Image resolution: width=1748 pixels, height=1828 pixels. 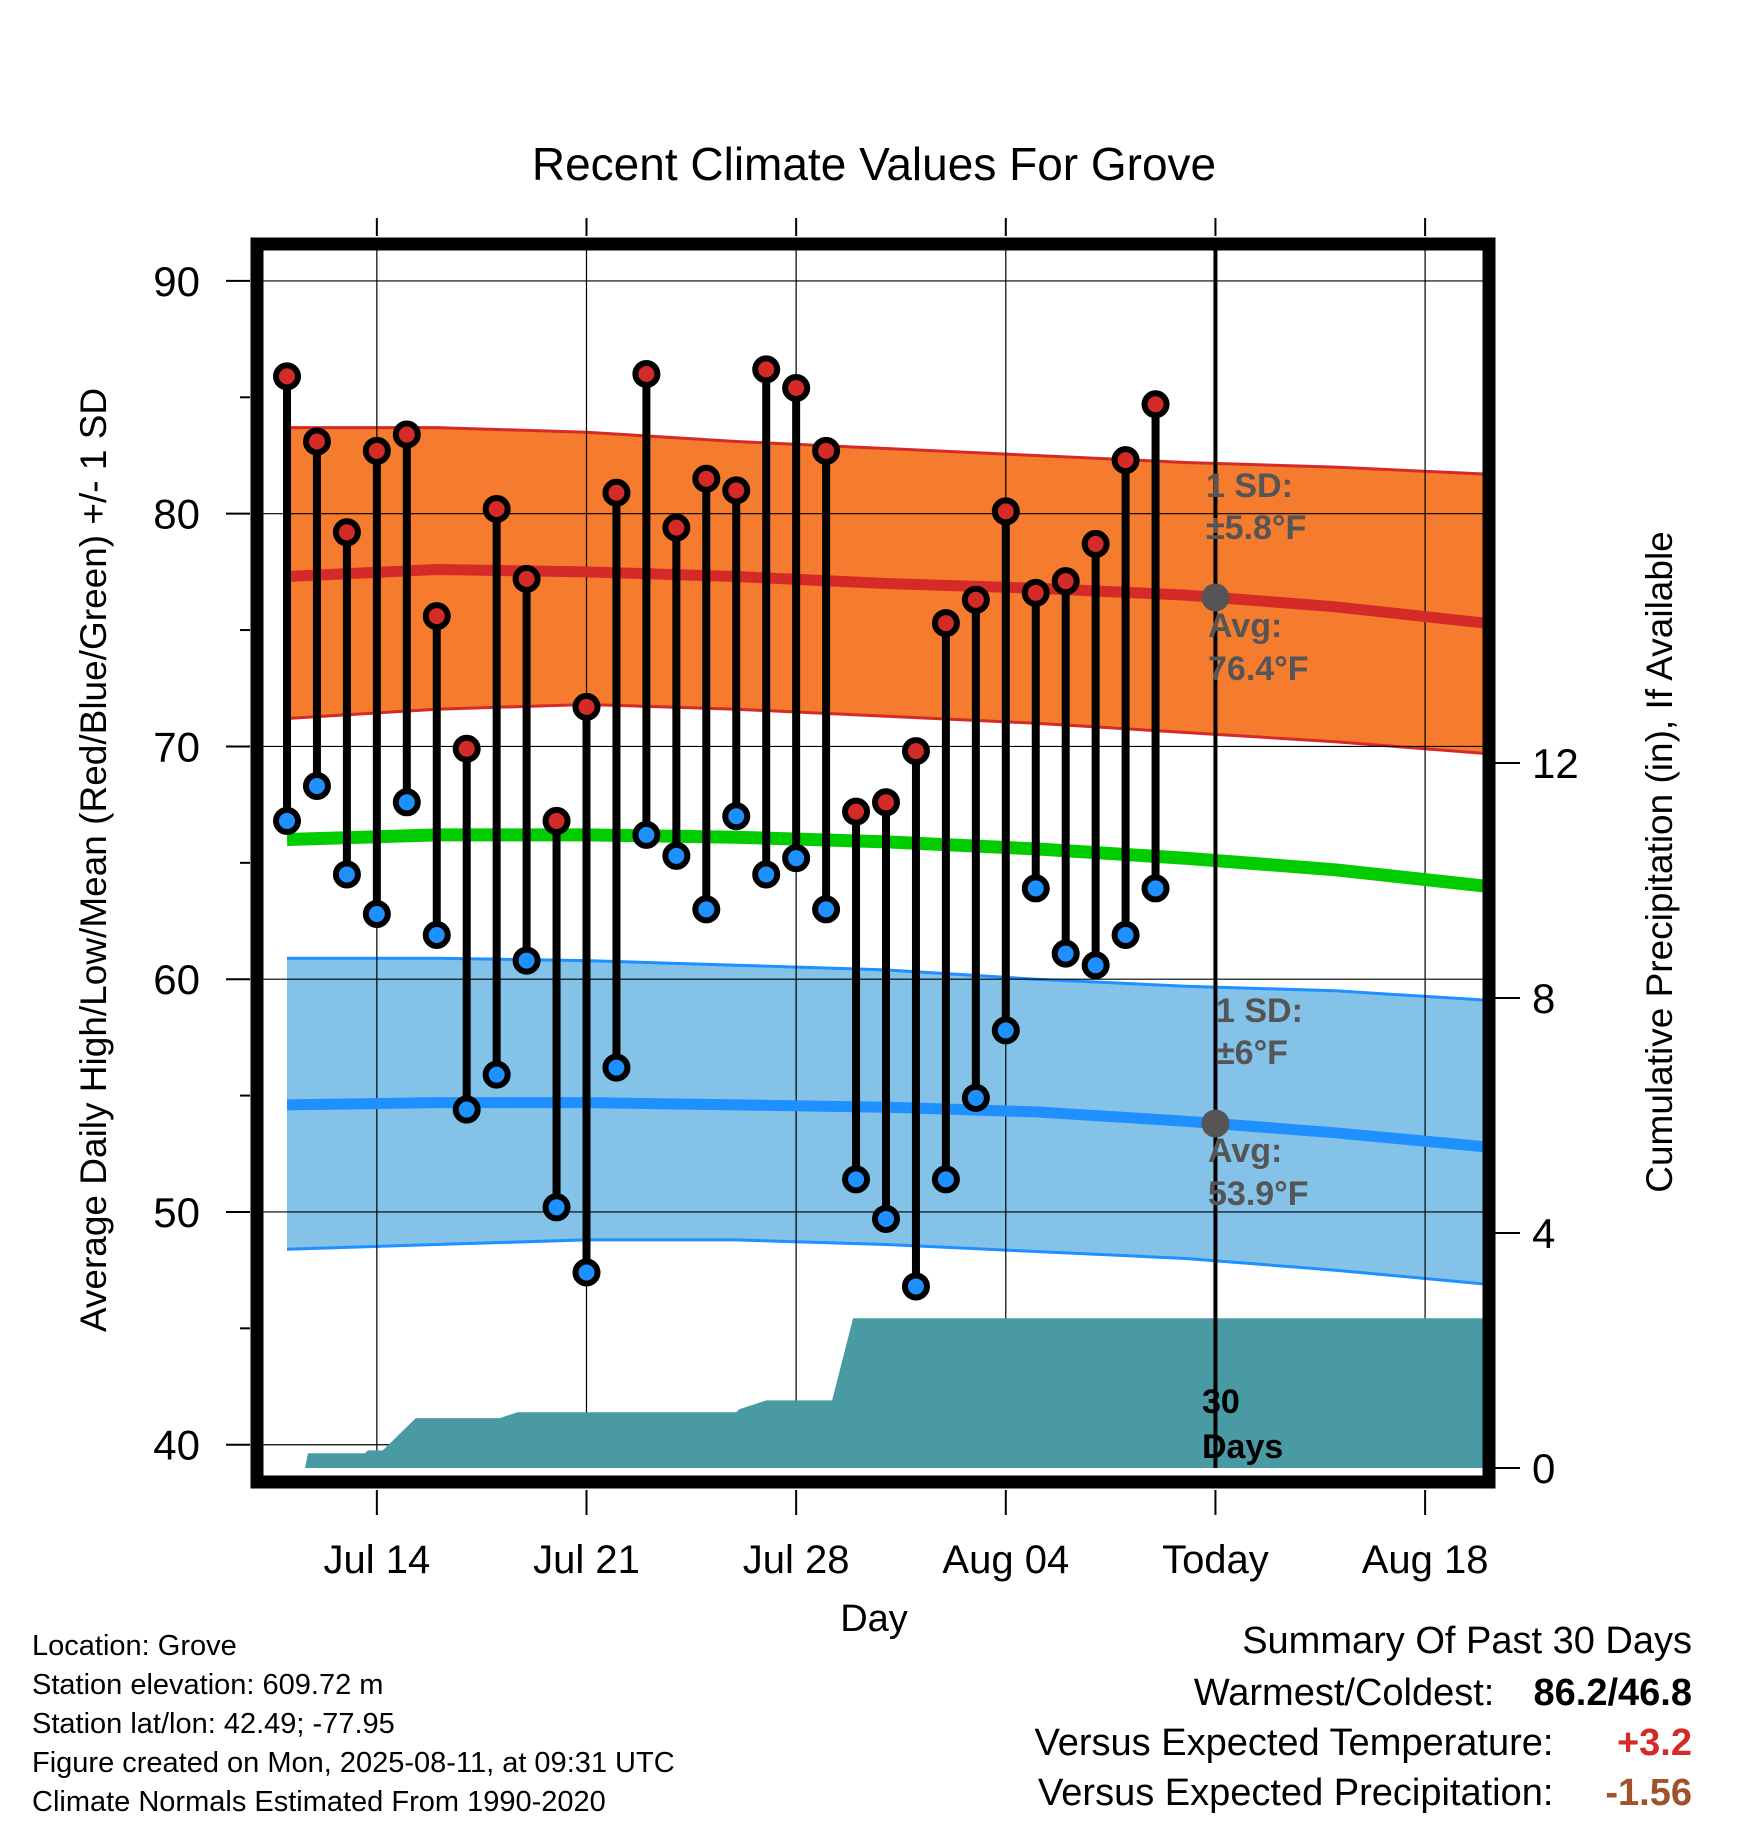 I want to click on warmest-value: 86.2, so click(x=1570, y=1693).